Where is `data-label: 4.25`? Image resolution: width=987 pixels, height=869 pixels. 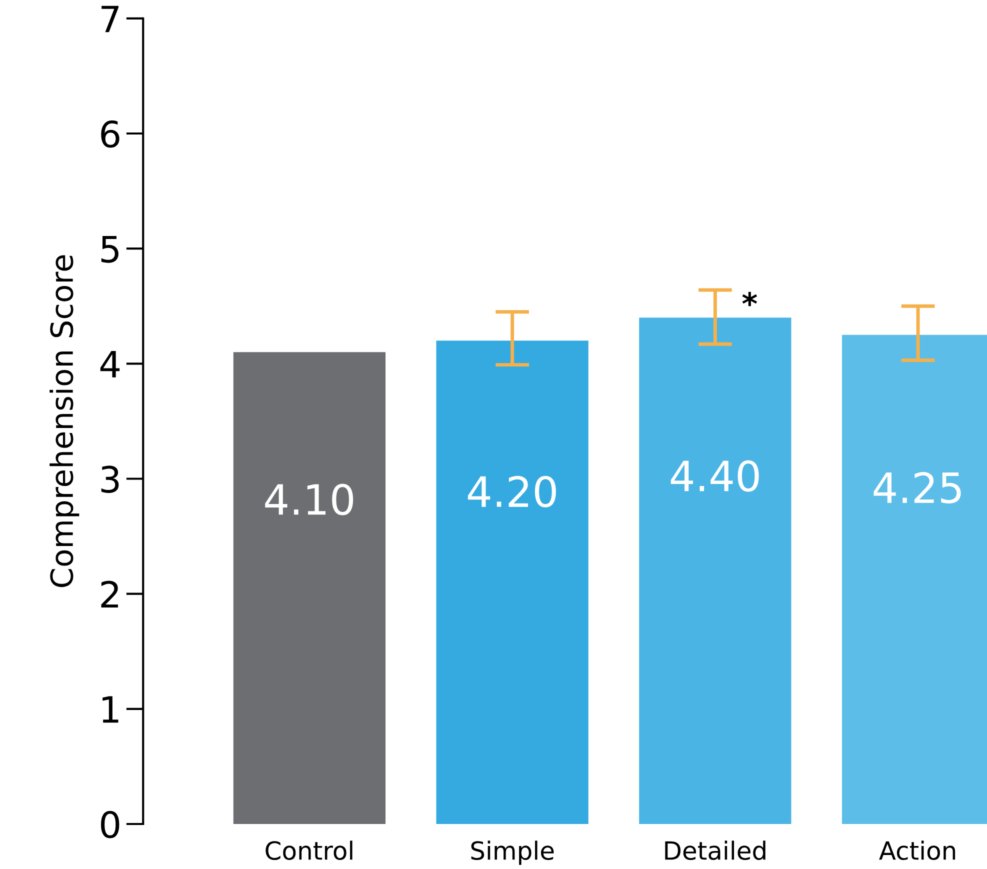
data-label: 4.25 is located at coordinates (917, 488).